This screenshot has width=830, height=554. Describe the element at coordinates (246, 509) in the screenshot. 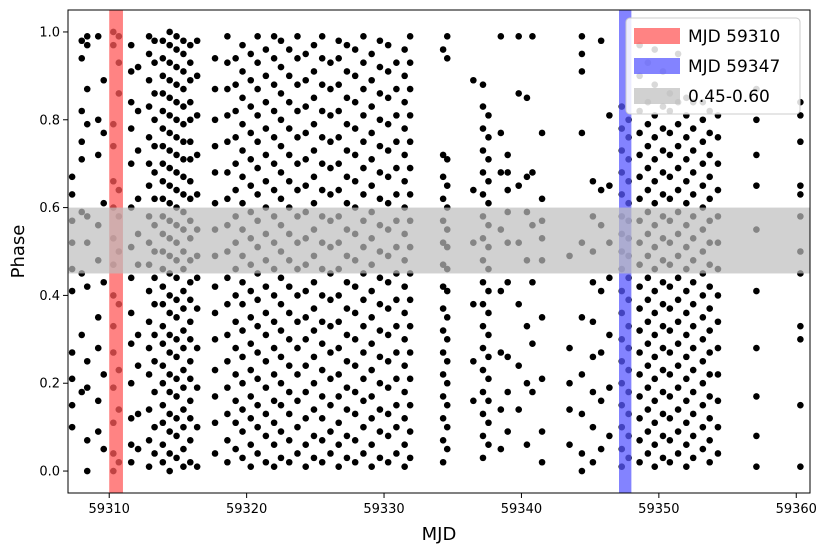

I see `x-tick-label: 59320` at that location.